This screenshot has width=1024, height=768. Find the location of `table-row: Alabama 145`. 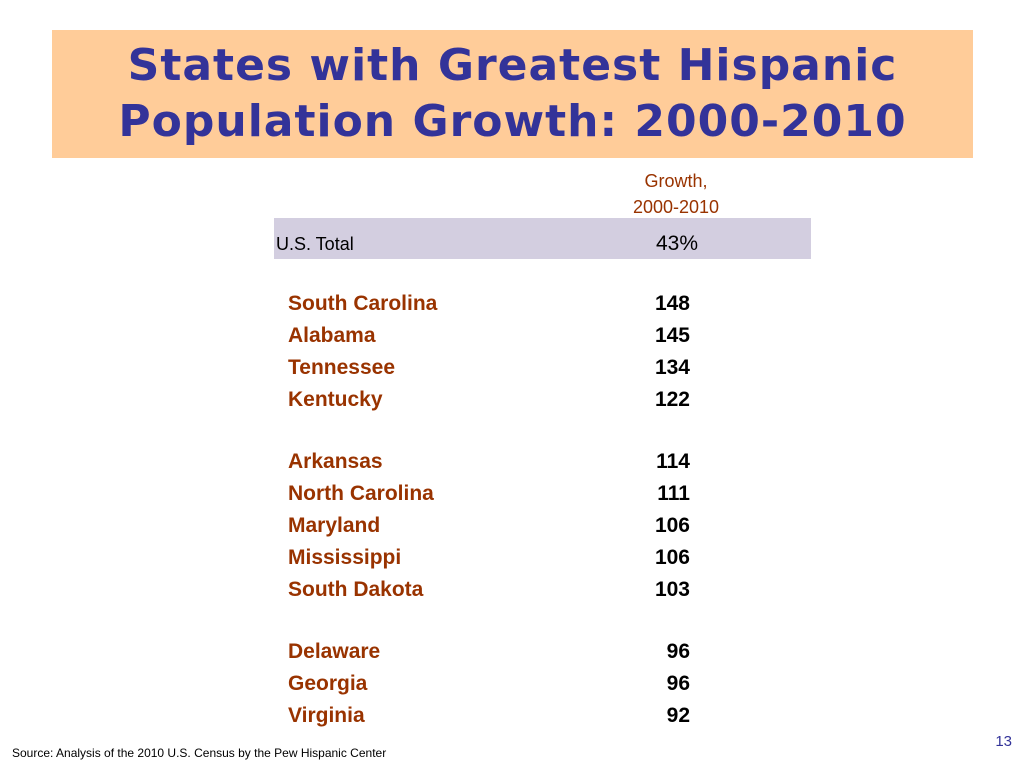

table-row: Alabama 145 is located at coordinates (498, 338).